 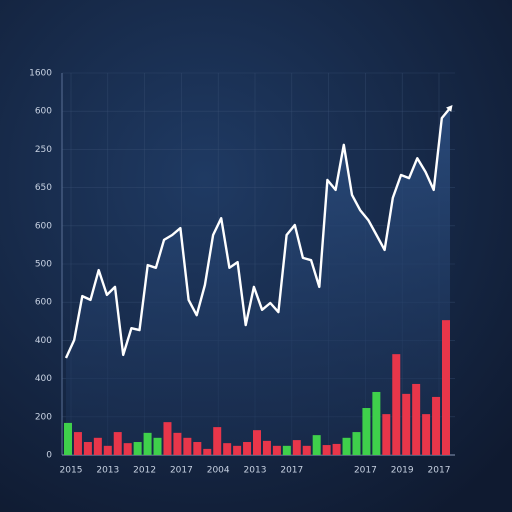 I want to click on x-tick-label: 2015, so click(x=71, y=471).